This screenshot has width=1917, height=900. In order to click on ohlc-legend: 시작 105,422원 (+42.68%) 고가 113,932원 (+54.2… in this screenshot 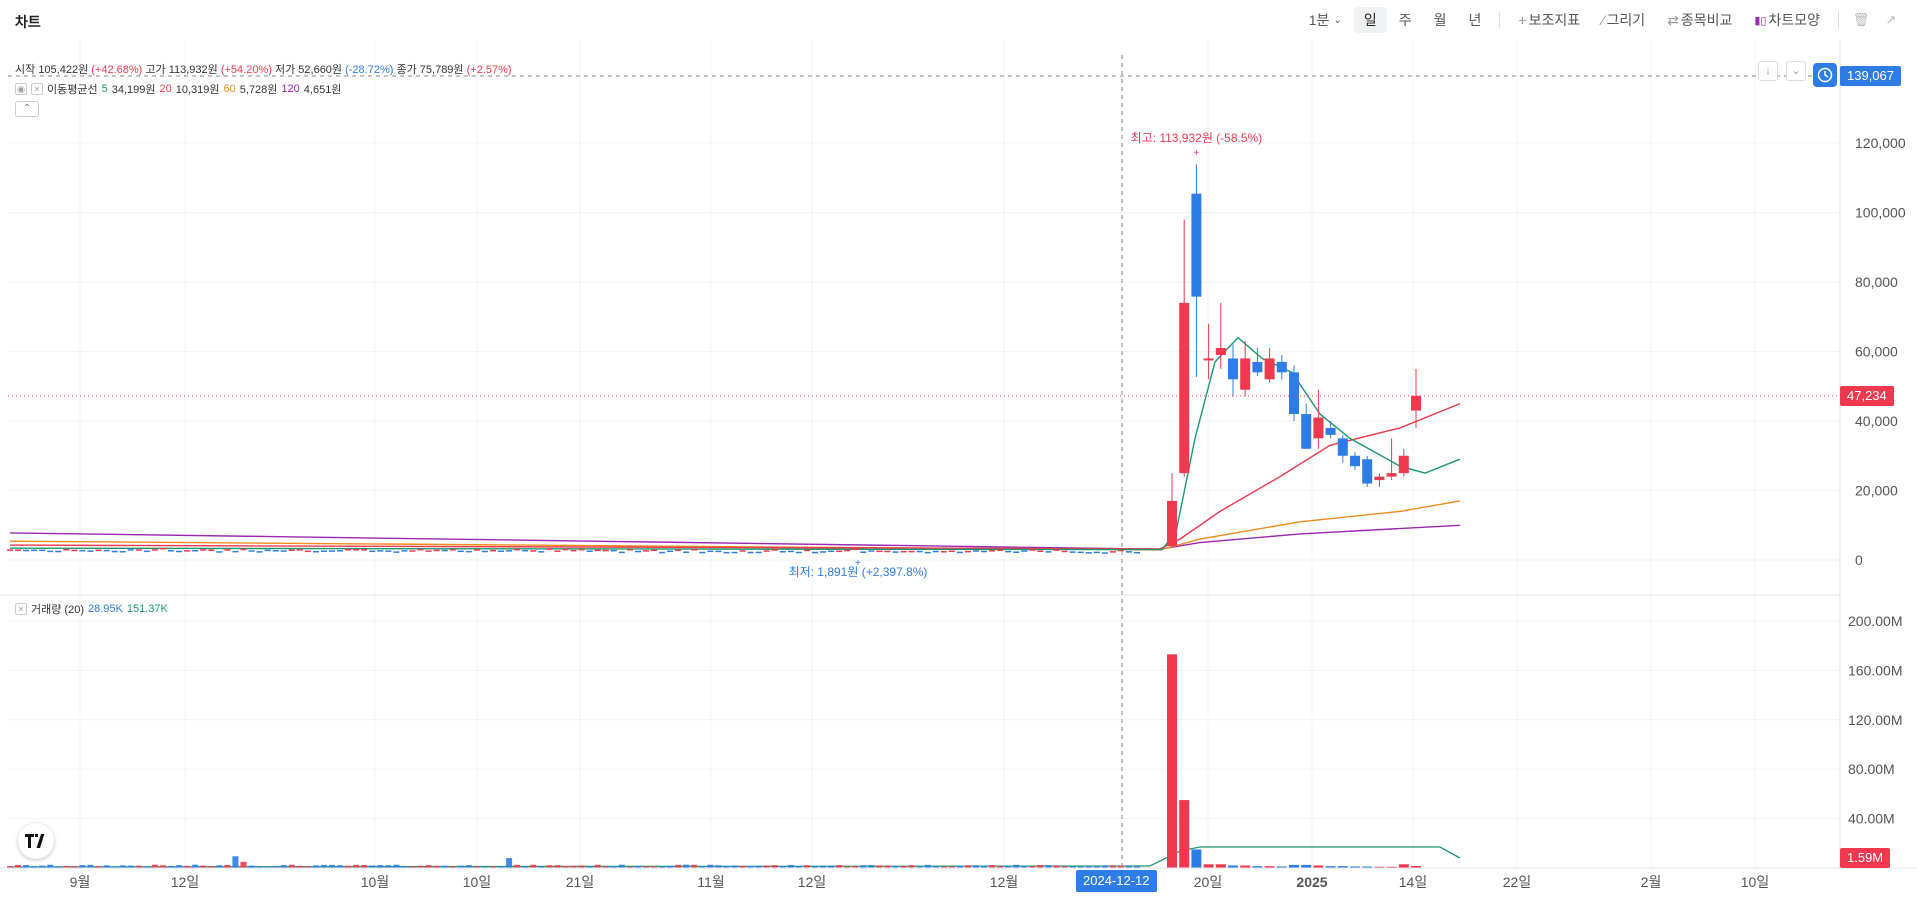, I will do `click(263, 69)`.